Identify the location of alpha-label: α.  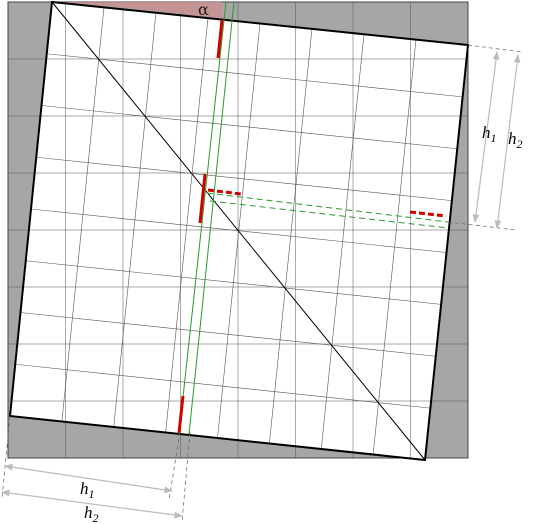
(203, 9).